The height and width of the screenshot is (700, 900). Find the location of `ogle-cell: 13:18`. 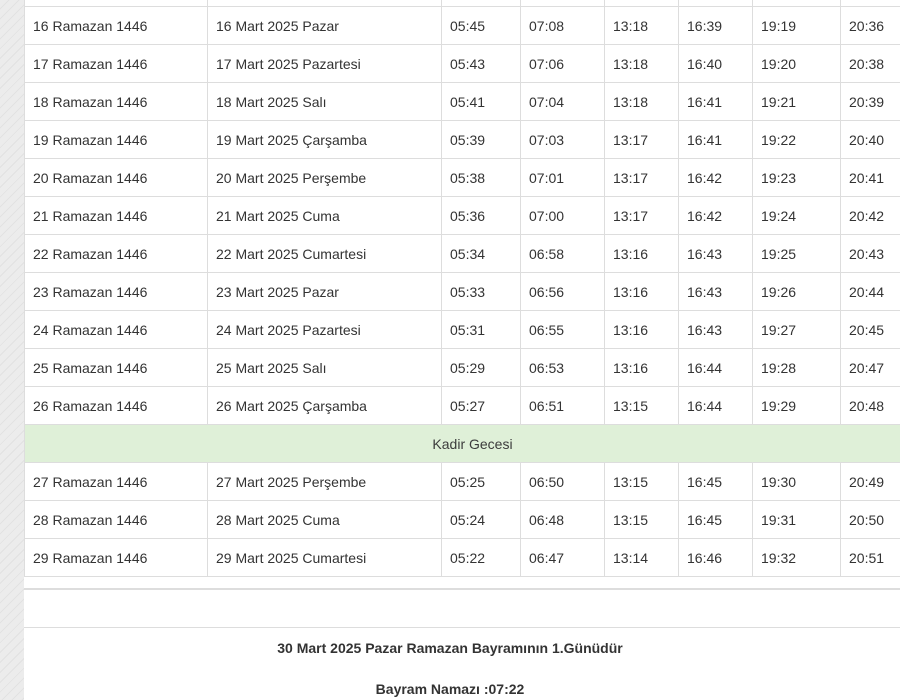

ogle-cell: 13:18 is located at coordinates (641, 63).